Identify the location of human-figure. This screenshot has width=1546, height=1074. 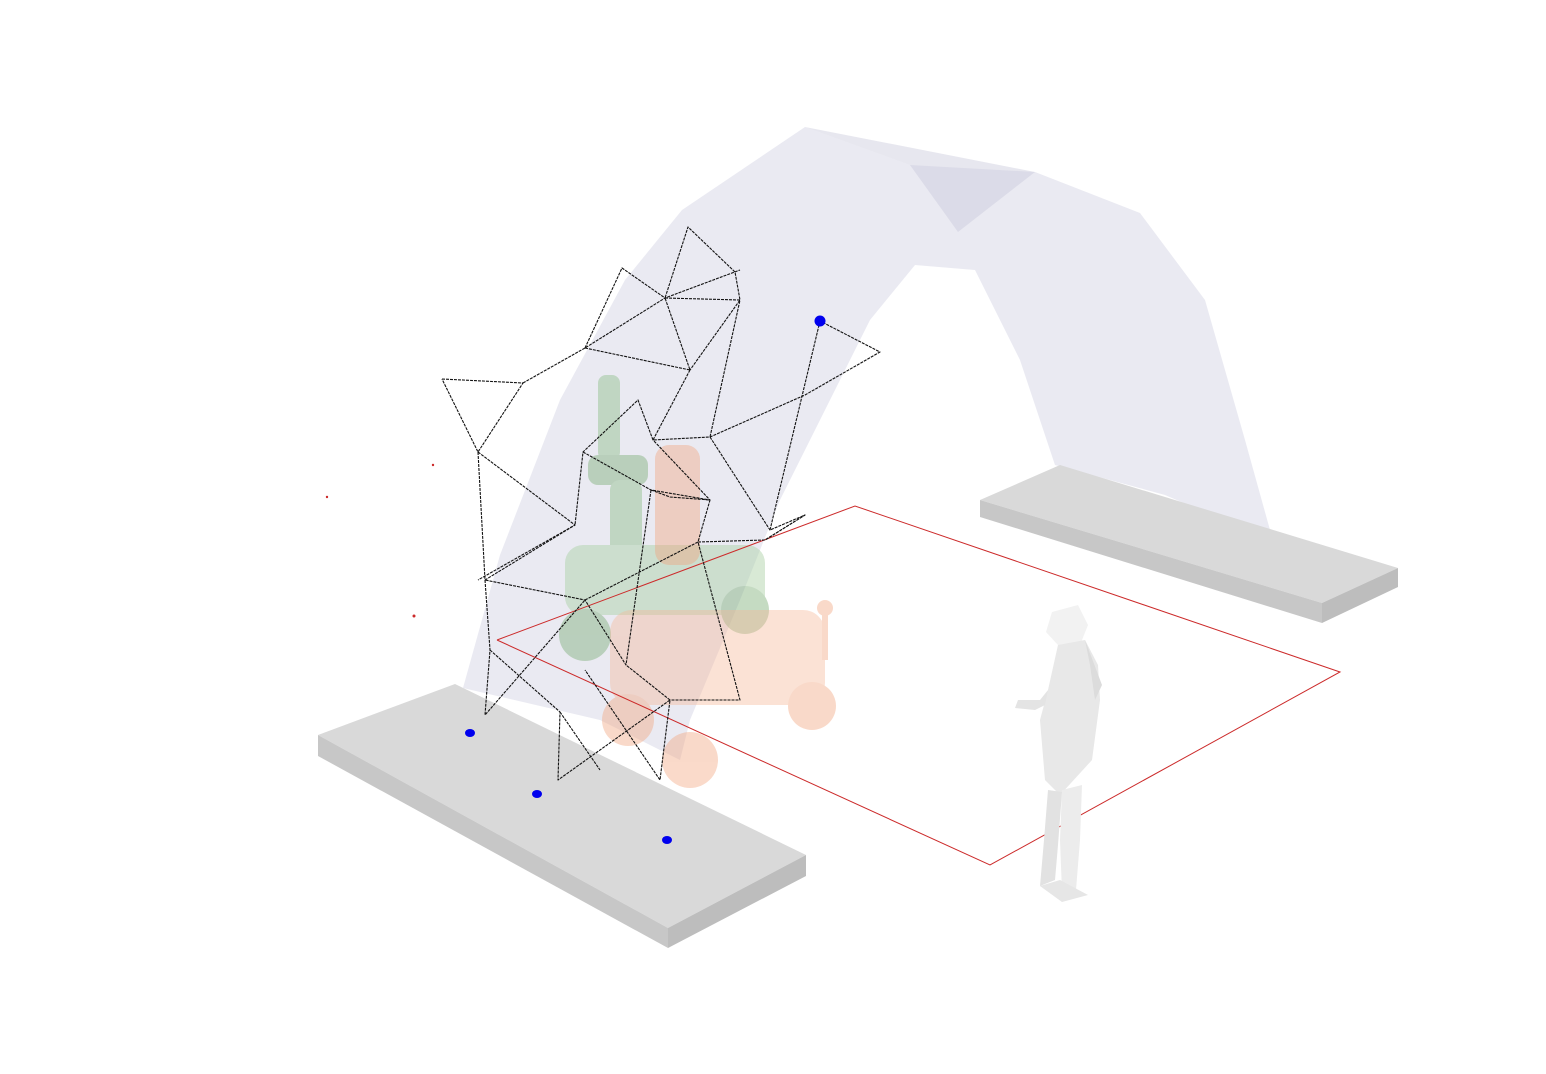
(1058, 753).